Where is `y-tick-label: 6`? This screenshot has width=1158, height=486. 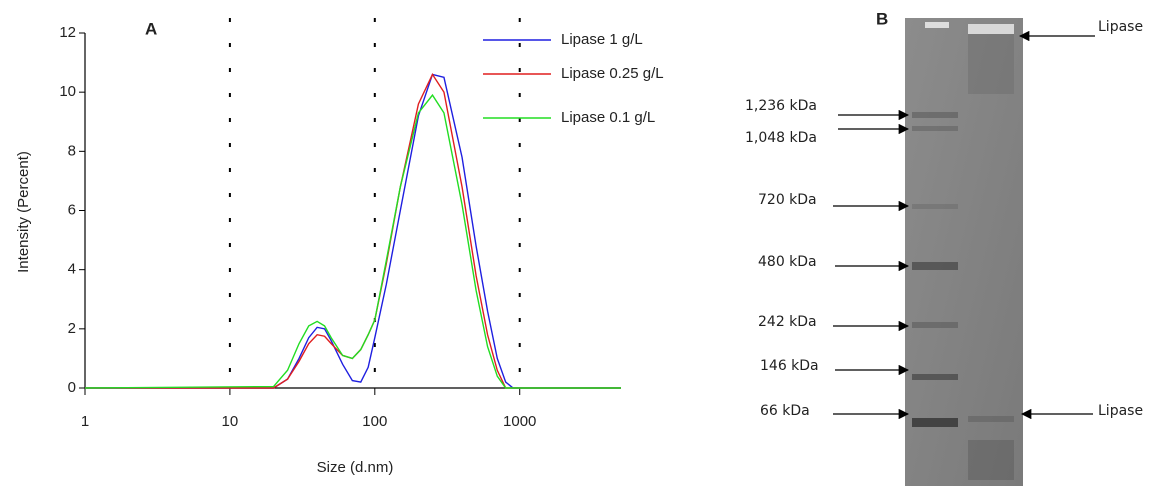
y-tick-label: 6 is located at coordinates (72, 209).